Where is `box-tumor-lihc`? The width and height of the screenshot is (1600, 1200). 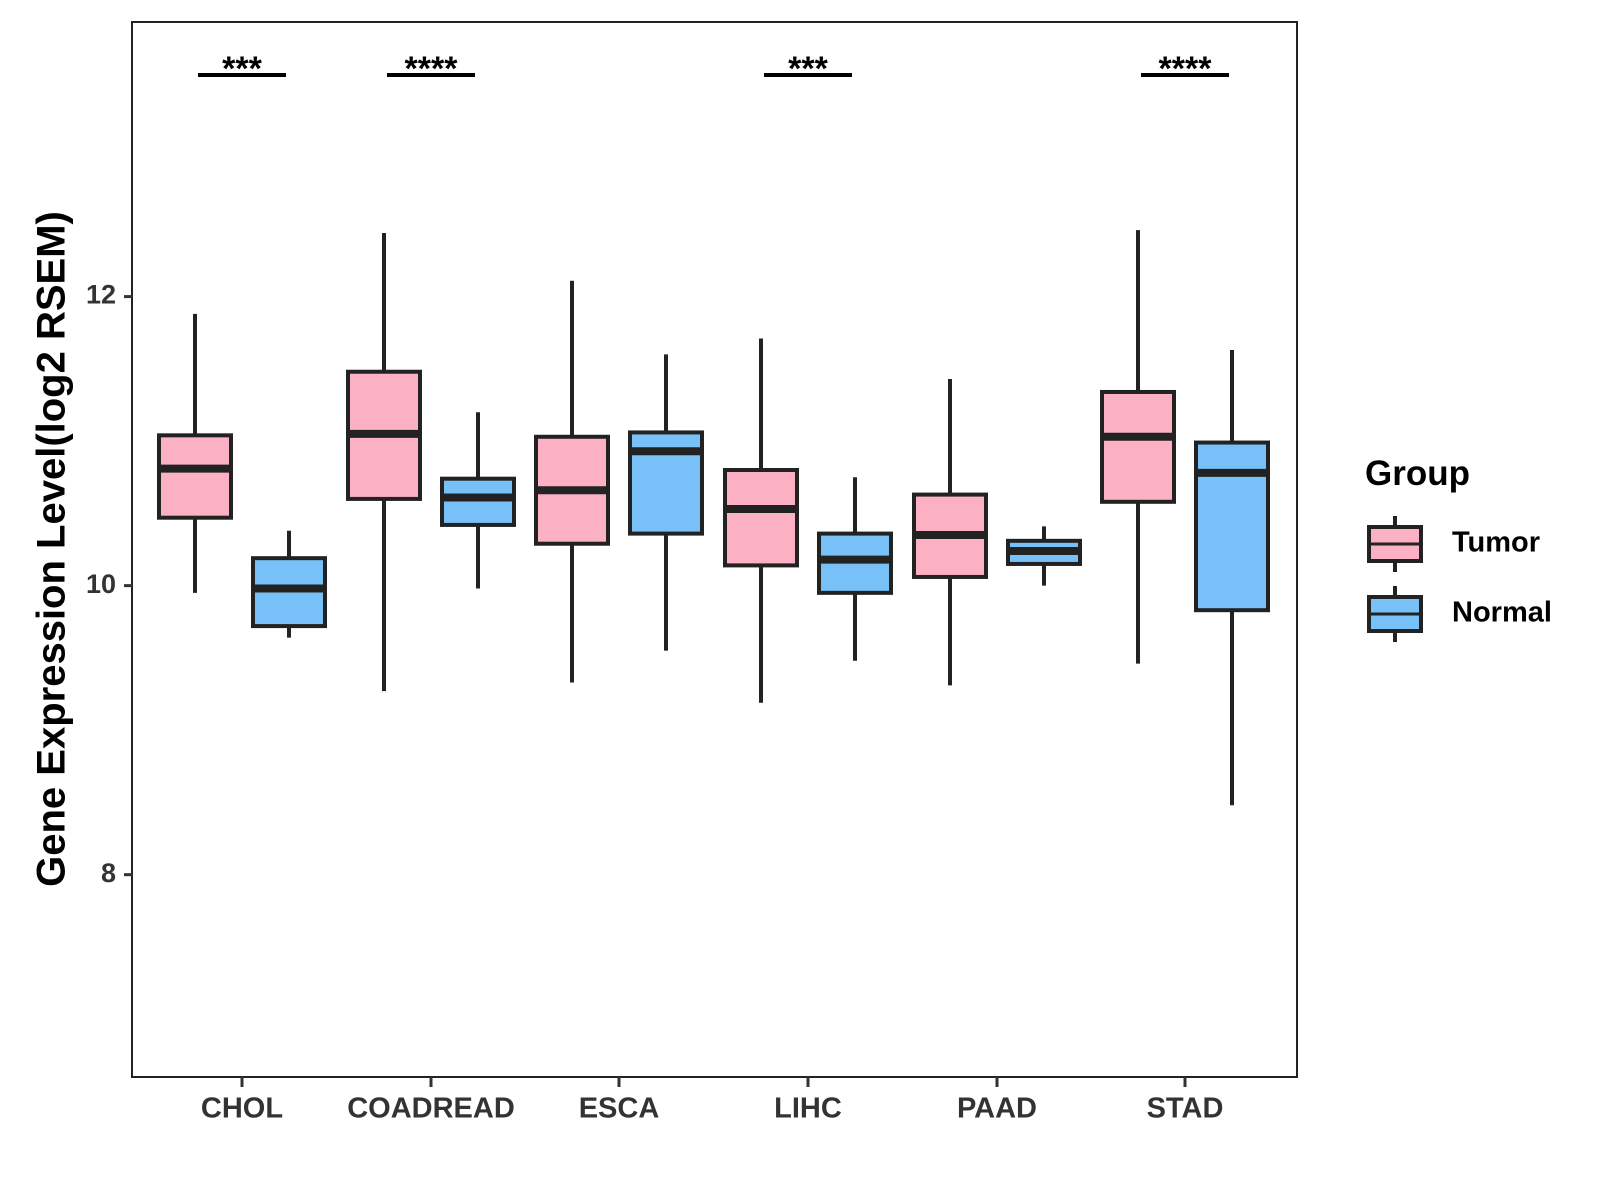
box-tumor-lihc is located at coordinates (761, 520).